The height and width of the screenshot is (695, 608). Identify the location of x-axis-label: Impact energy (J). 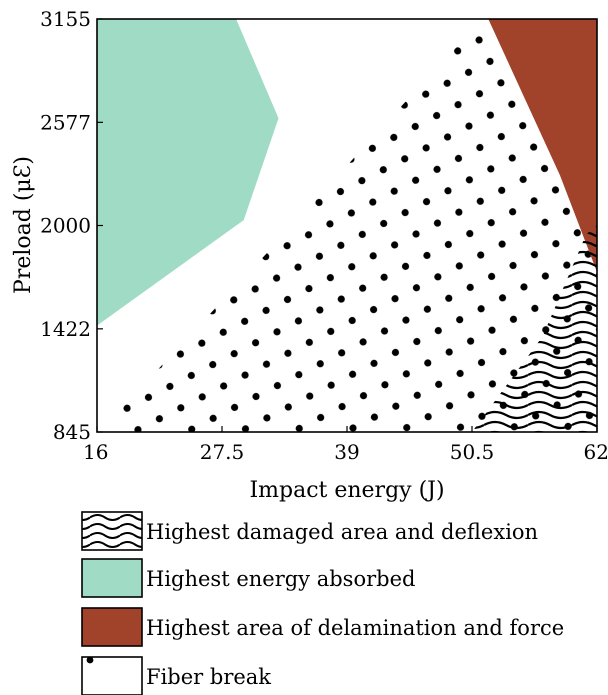
(346, 490).